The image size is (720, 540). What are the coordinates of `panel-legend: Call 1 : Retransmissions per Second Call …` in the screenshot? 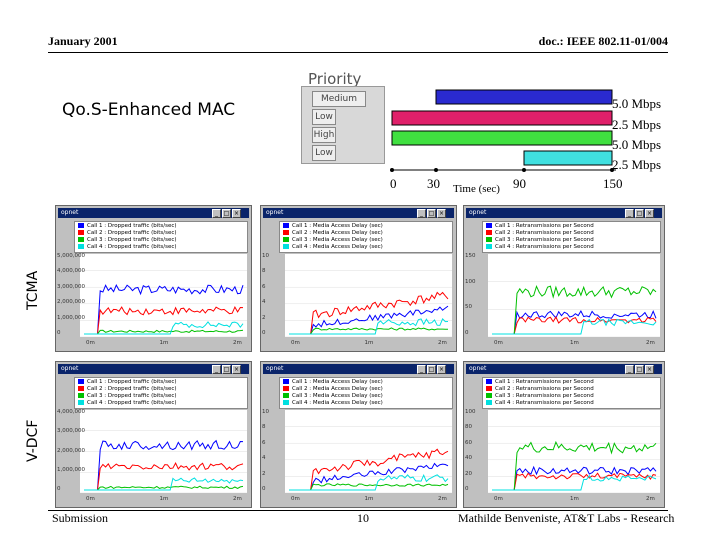 It's located at (571, 393).